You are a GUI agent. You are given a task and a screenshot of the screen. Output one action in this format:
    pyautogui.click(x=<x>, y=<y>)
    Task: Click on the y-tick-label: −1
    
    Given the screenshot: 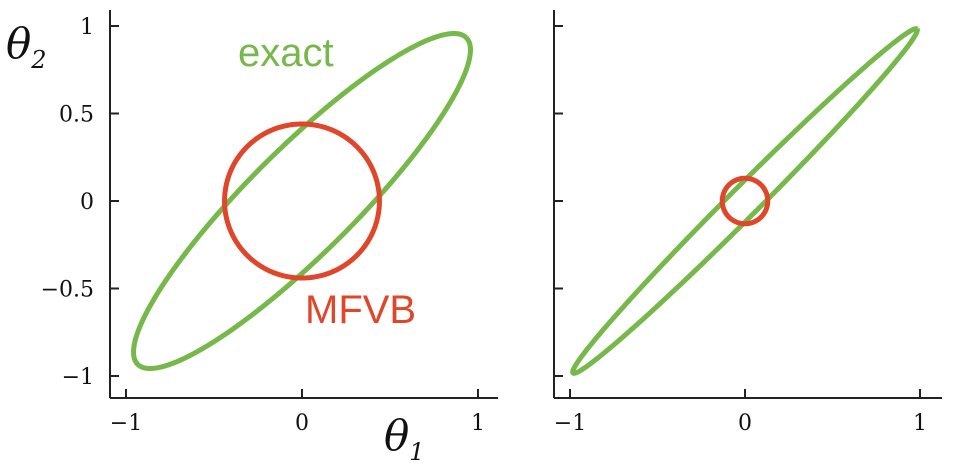 What is the action you would take?
    pyautogui.click(x=78, y=377)
    